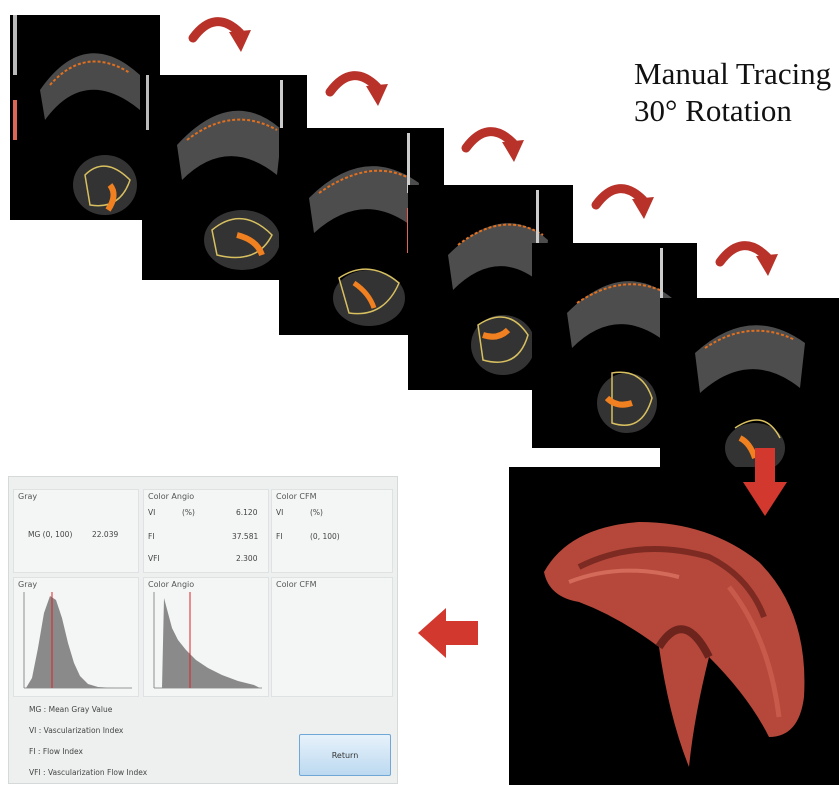 The image size is (839, 785). I want to click on color-angio-histogram, so click(207, 640).